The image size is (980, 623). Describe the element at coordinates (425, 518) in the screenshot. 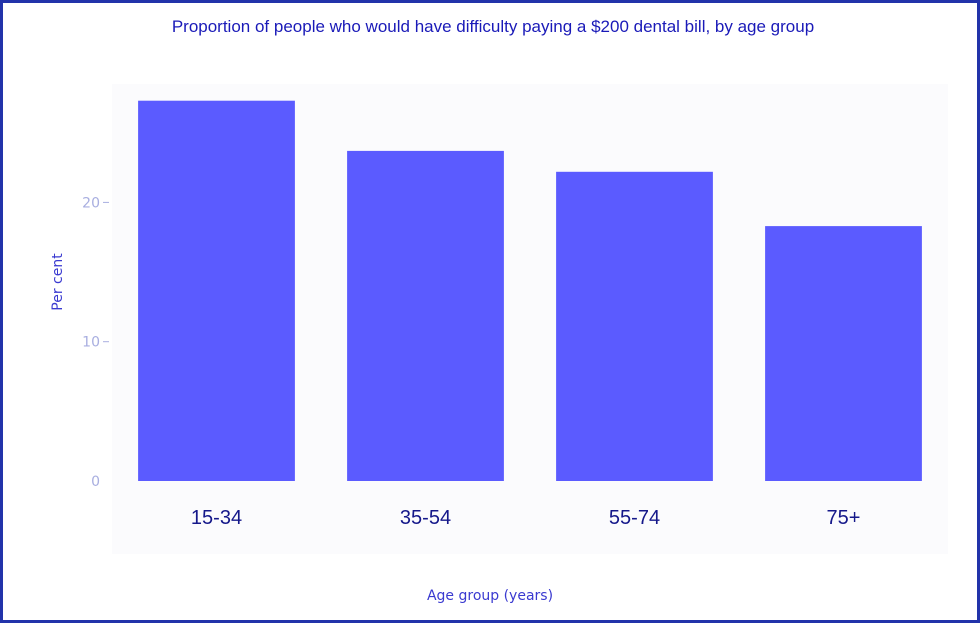

I see `x-tick-label: 35-54` at that location.